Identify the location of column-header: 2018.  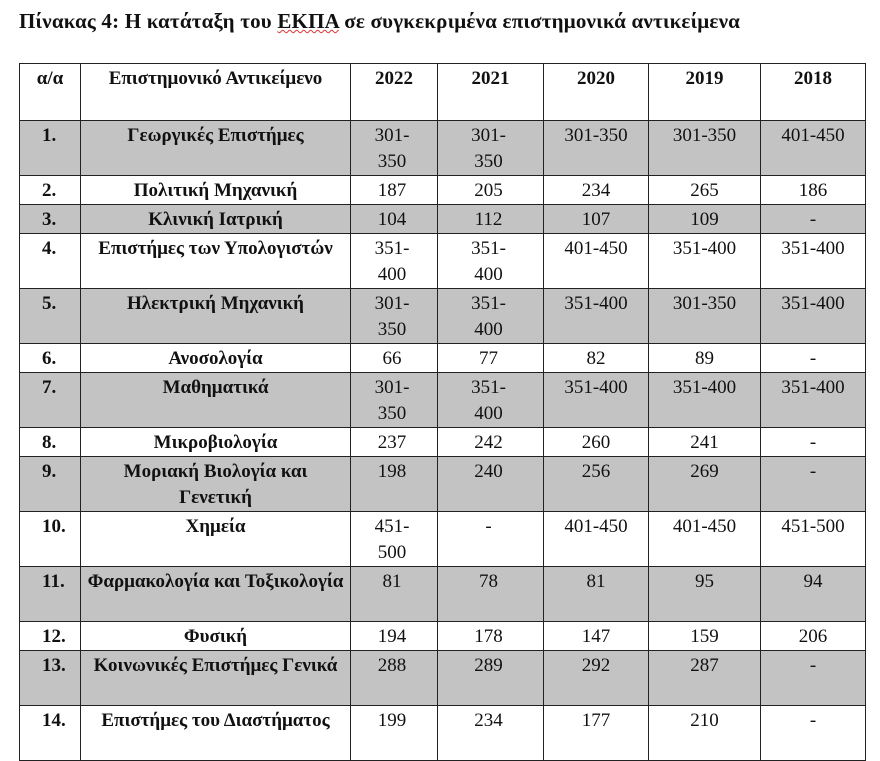
(813, 92).